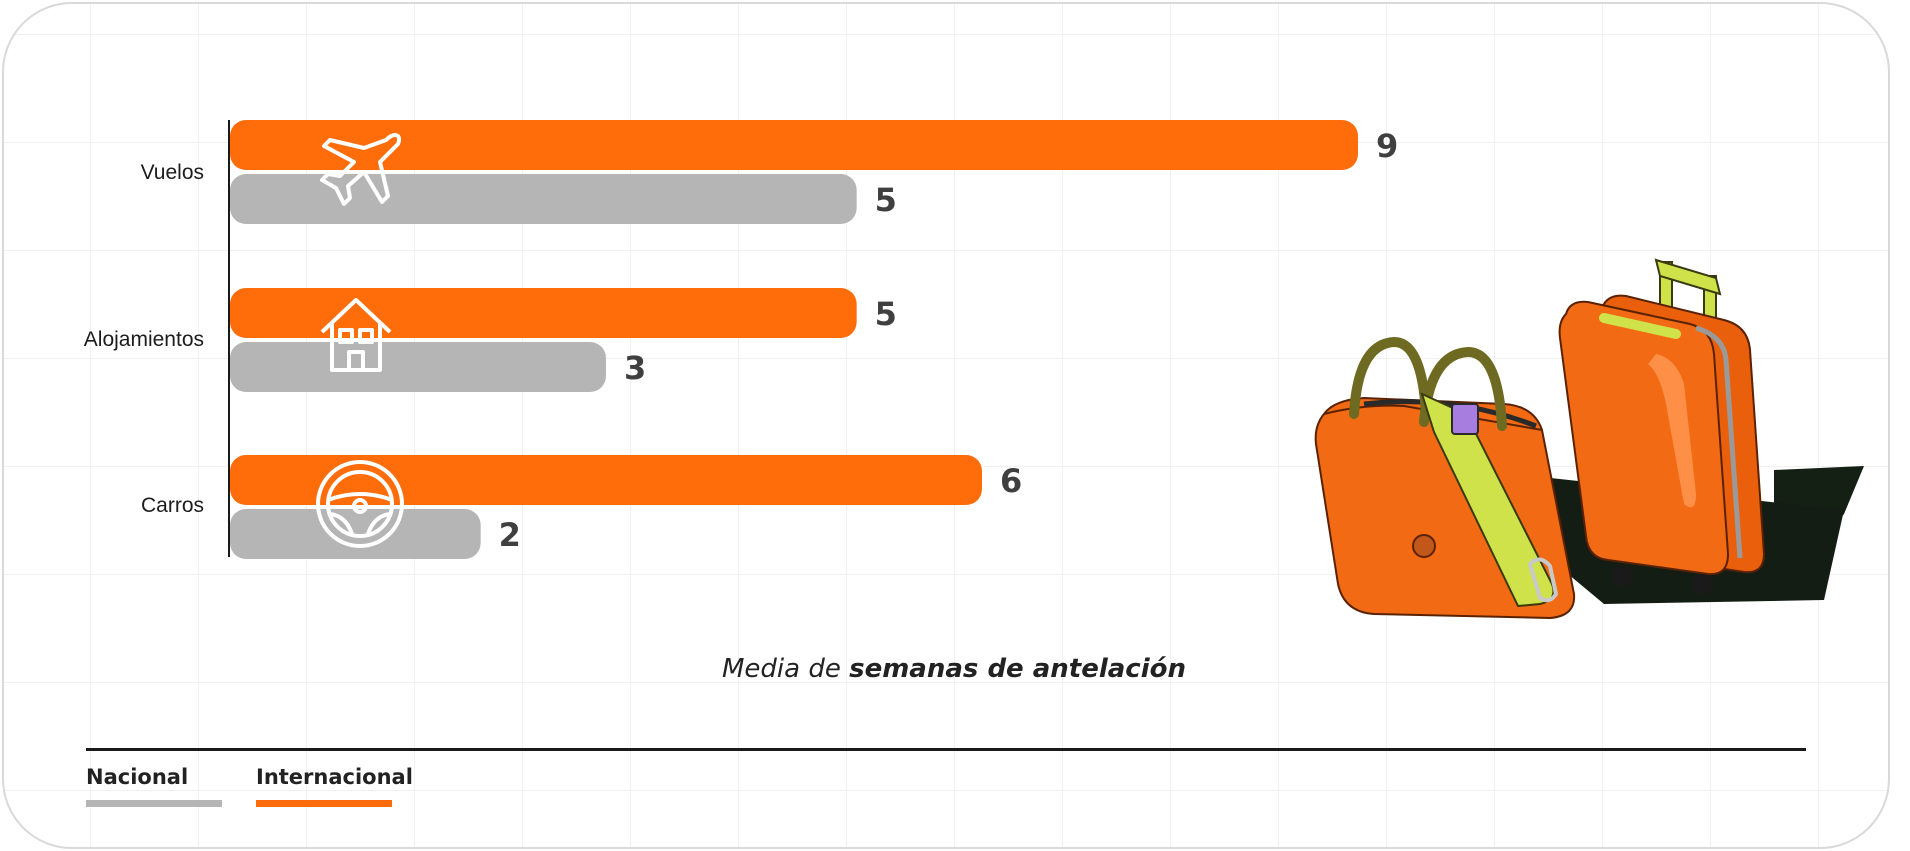 This screenshot has width=1910, height=851. I want to click on value-label-alojamientos-internacional: 5, so click(886, 314).